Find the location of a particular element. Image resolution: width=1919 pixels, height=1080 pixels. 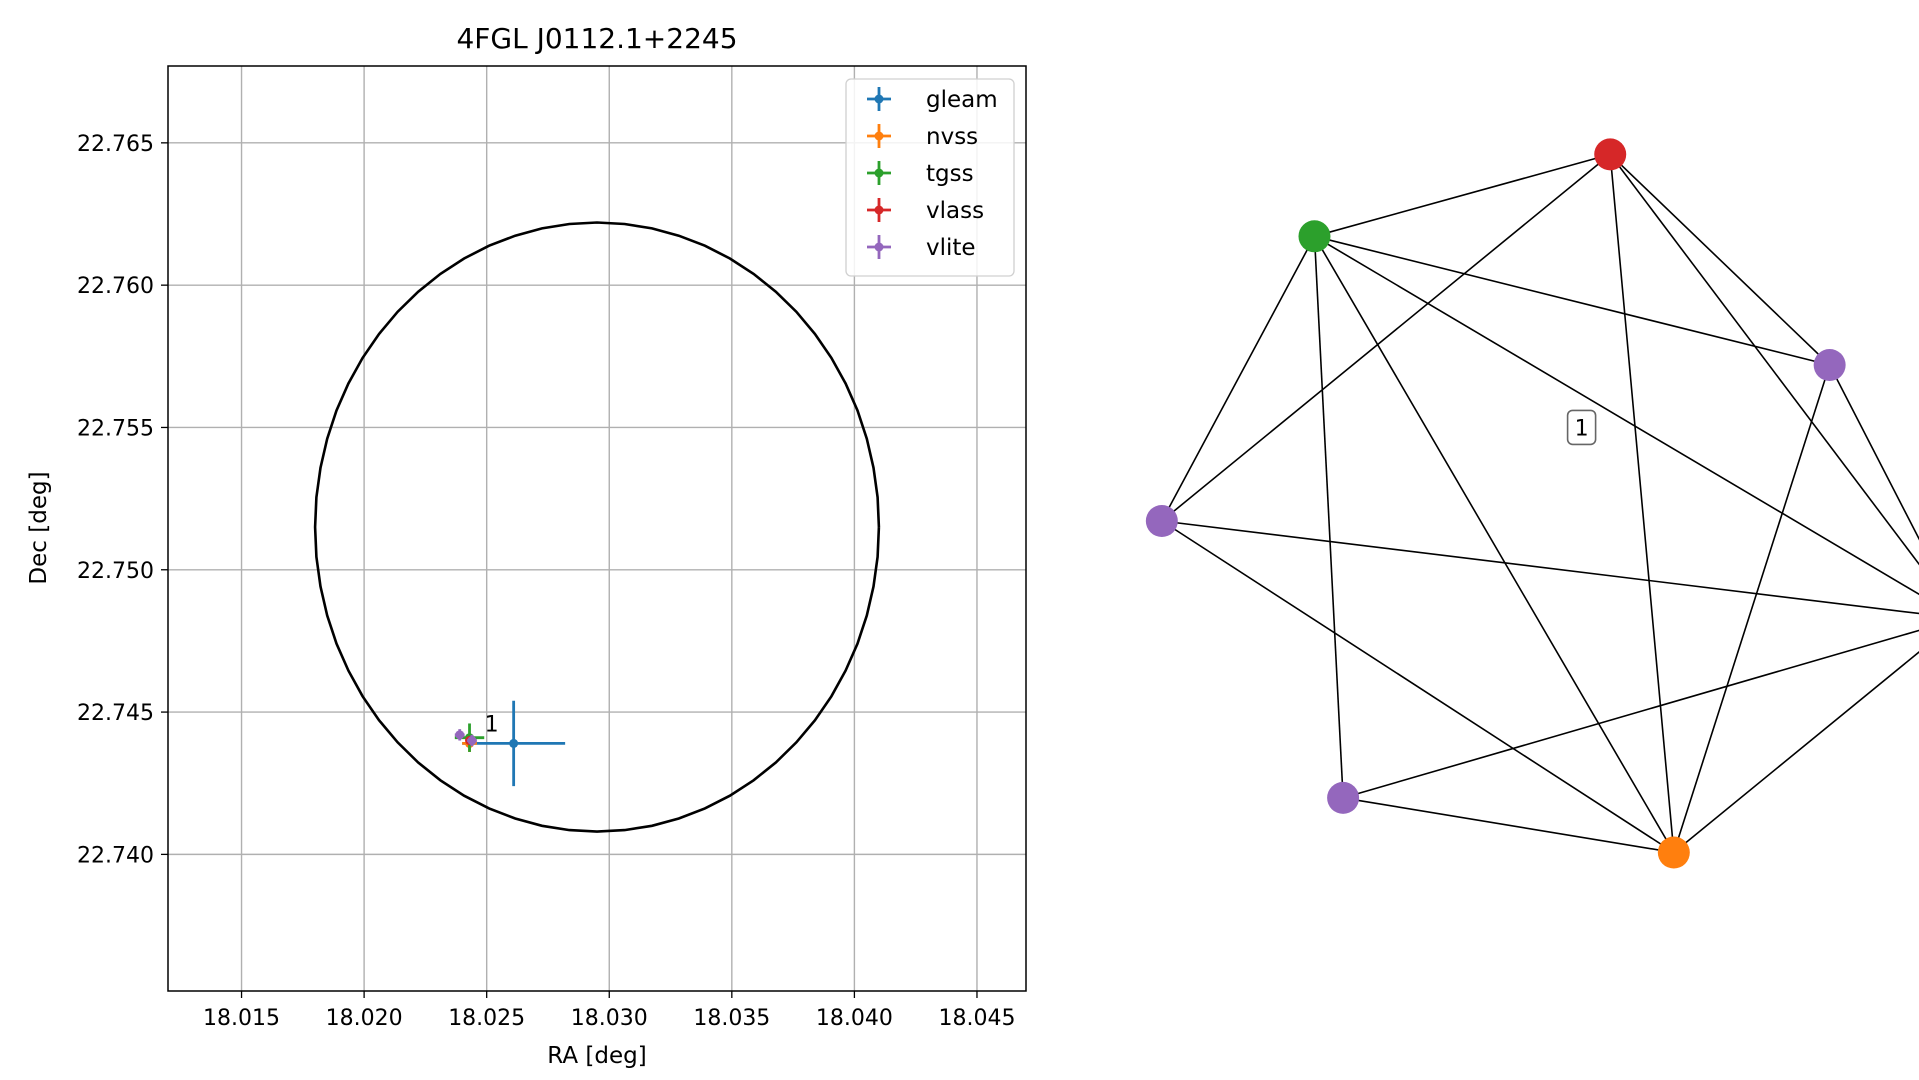

y-tick-label: 22.745 is located at coordinates (115, 713).